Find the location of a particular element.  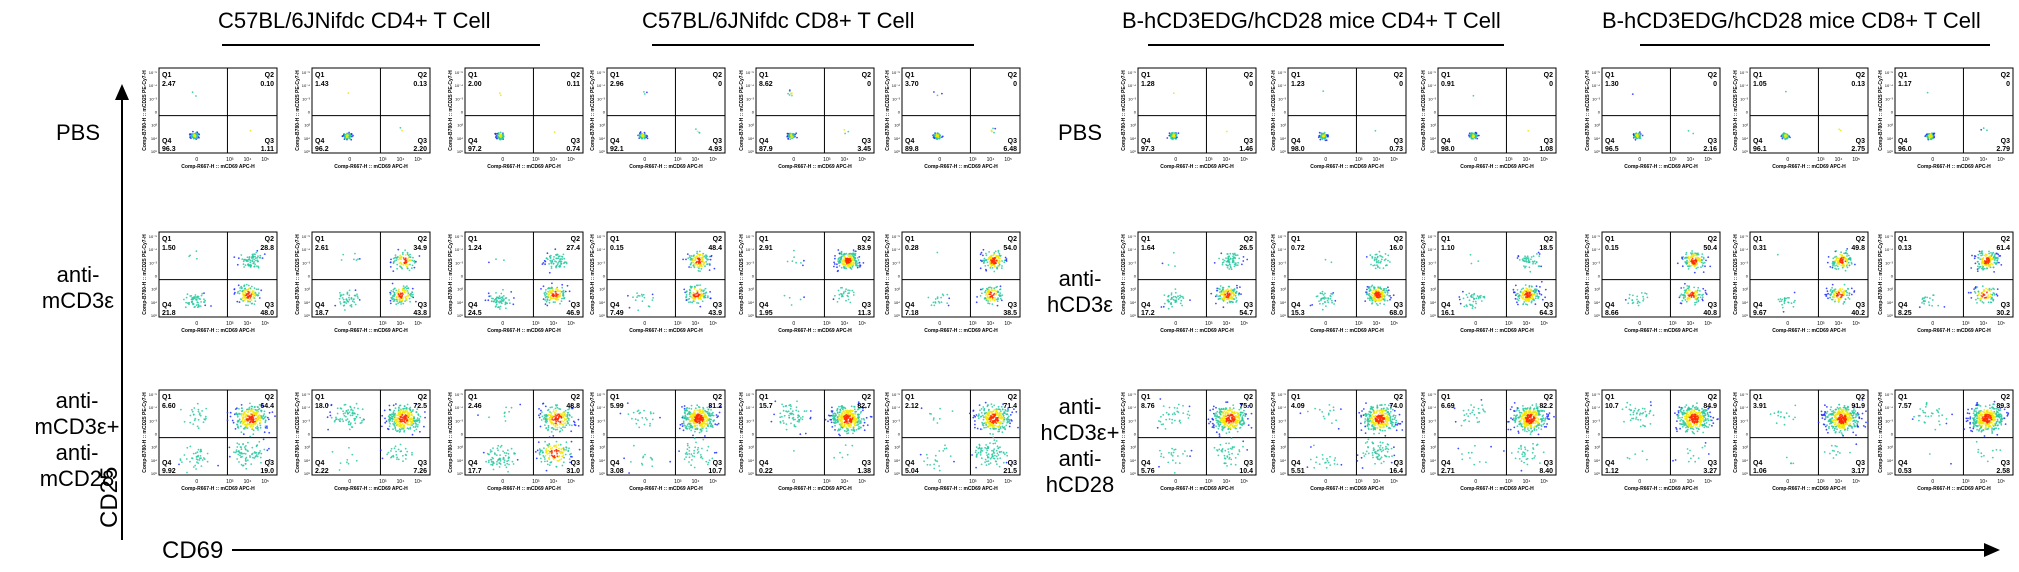

plot-frame is located at coordinates (815, 274).